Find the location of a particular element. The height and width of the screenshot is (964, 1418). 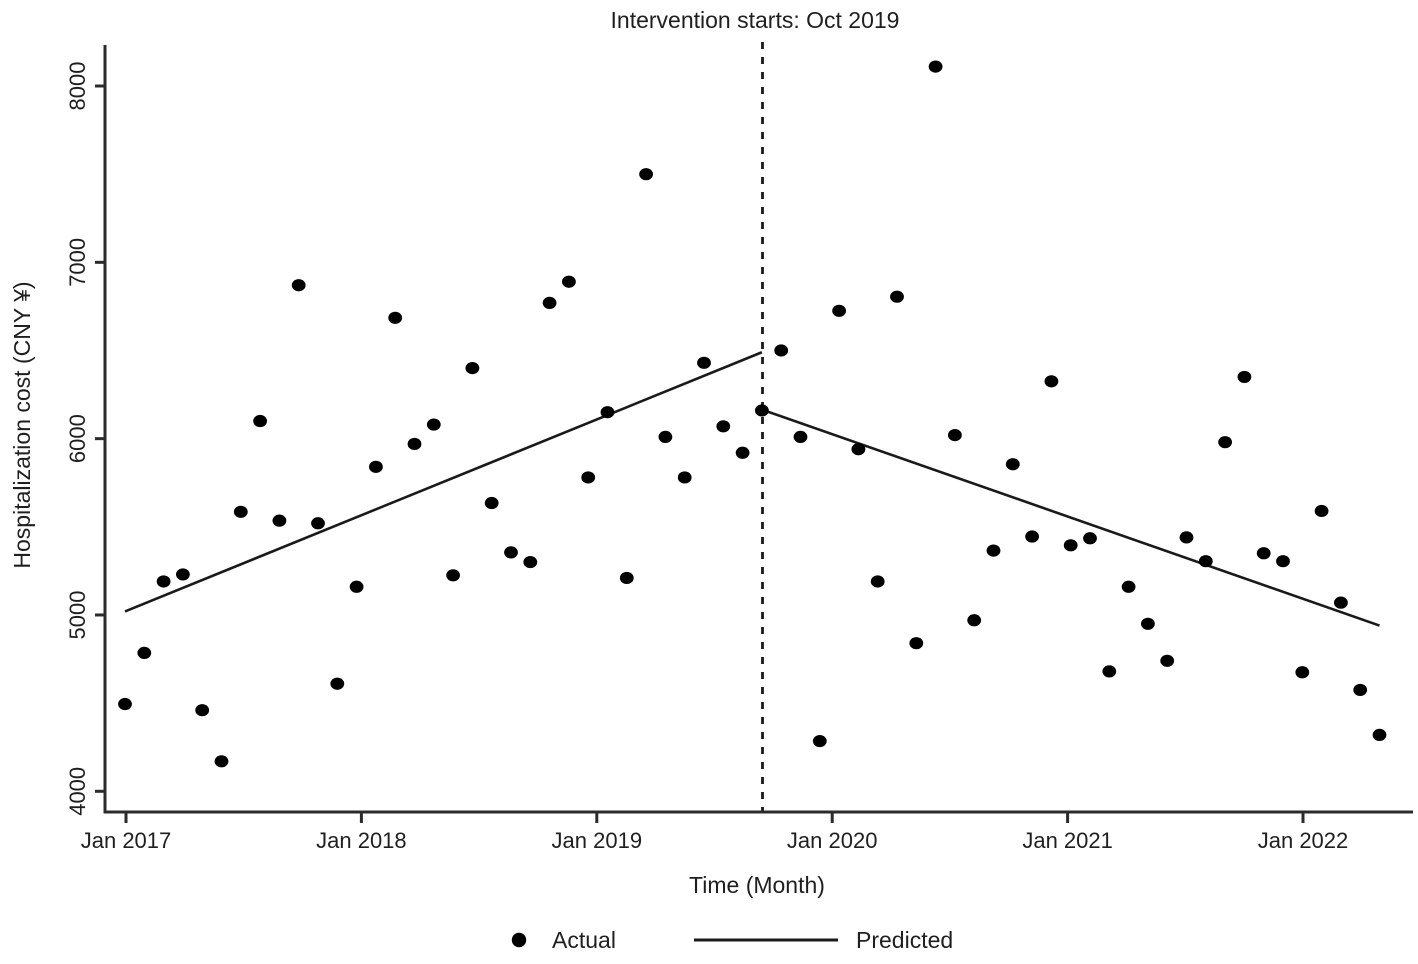

y-tick-label: 4000 is located at coordinates (77, 791).